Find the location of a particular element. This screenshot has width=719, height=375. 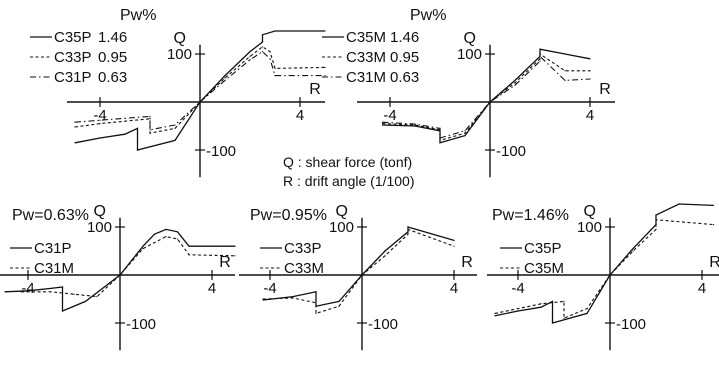

series-line-c31m is located at coordinates (128, 267).